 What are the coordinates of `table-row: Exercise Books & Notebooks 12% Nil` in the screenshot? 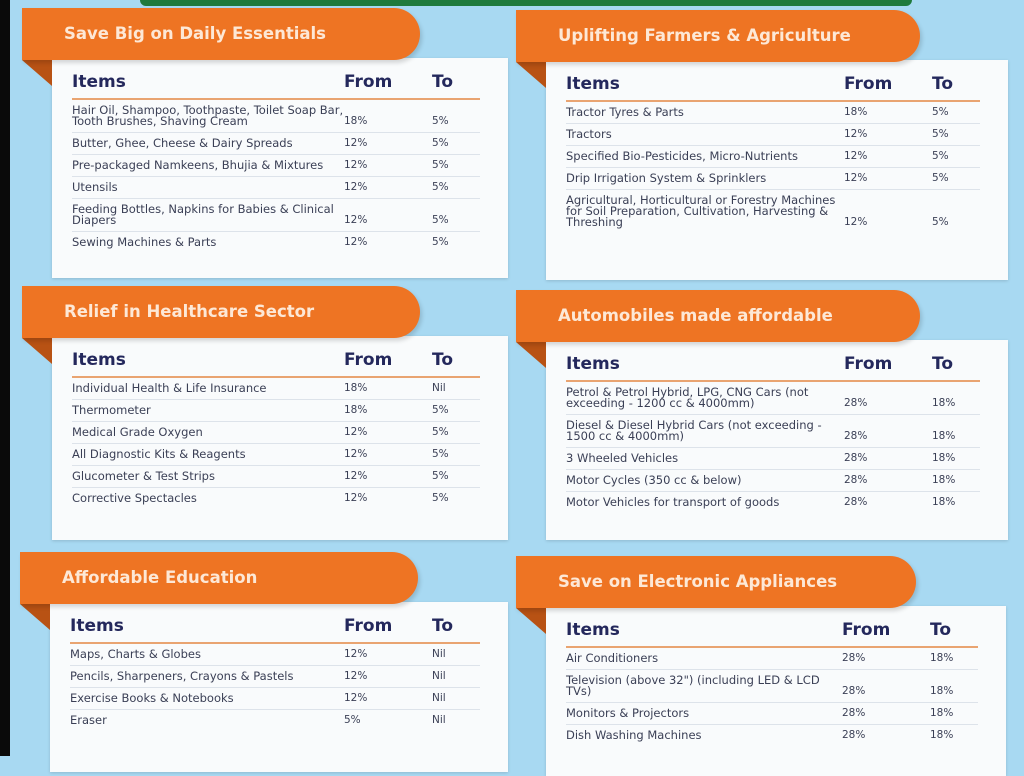 It's located at (275, 698).